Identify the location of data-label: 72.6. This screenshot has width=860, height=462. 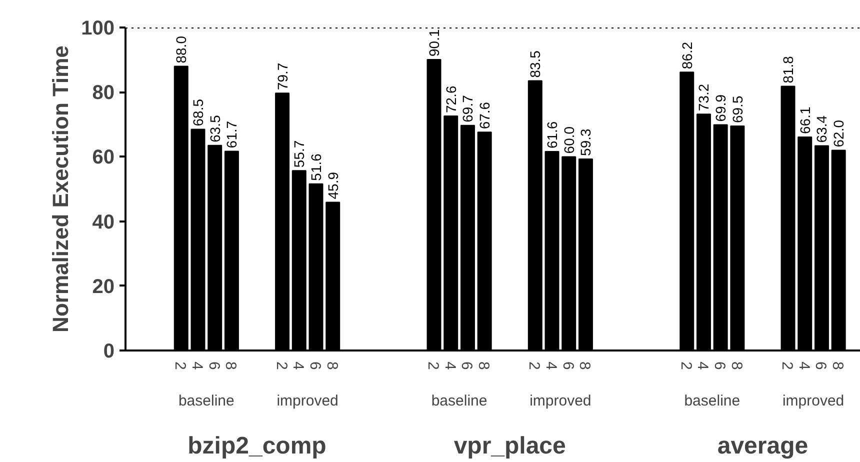
(450, 99).